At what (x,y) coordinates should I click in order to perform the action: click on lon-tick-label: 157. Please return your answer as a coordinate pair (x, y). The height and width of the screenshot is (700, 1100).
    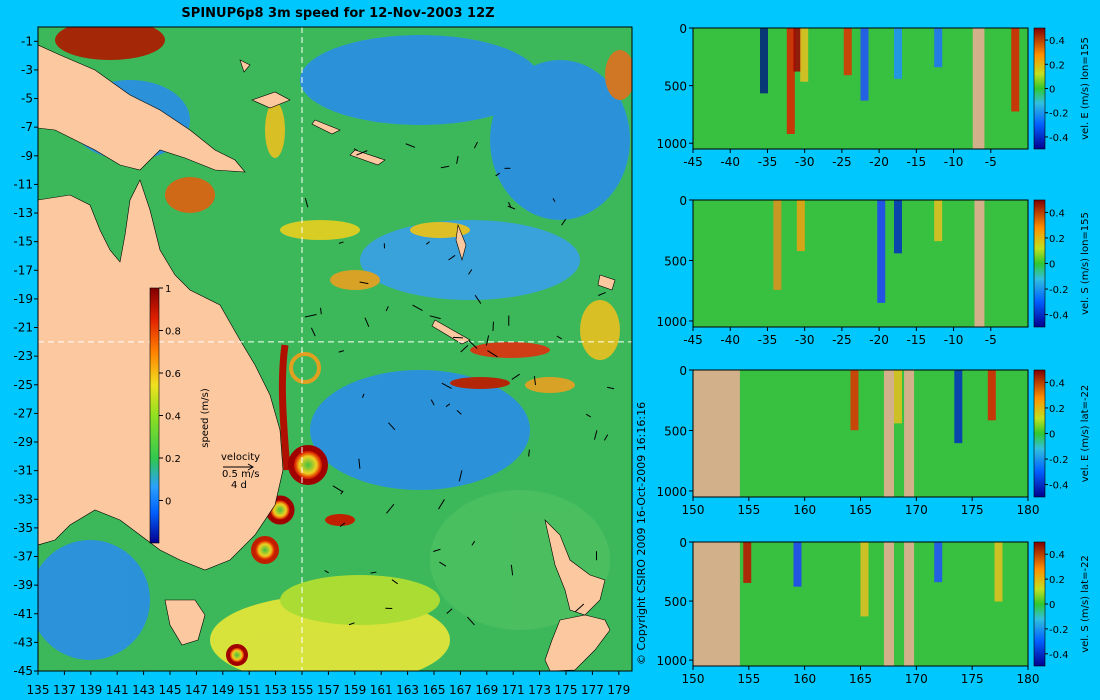
    Looking at the image, I should click on (328, 690).